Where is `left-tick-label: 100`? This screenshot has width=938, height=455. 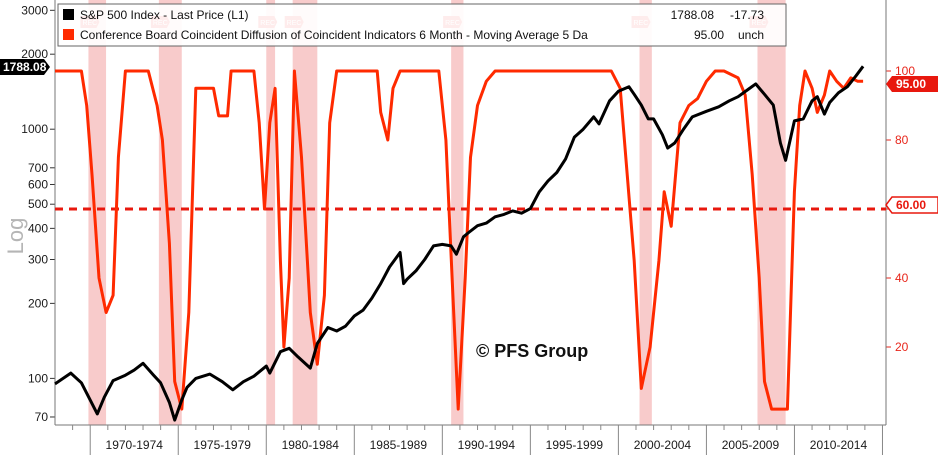
left-tick-label: 100 is located at coordinates (38, 378).